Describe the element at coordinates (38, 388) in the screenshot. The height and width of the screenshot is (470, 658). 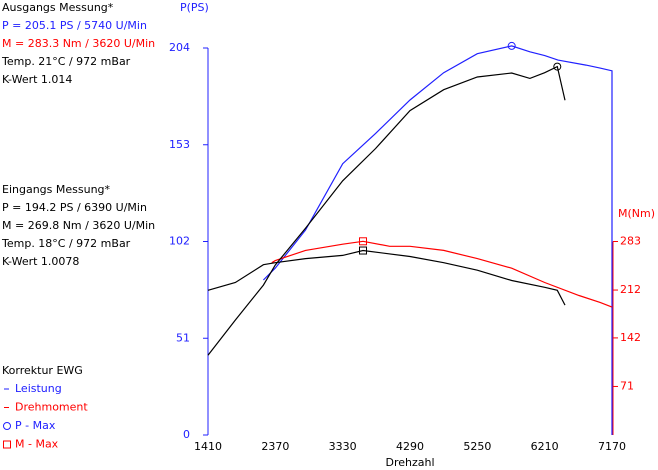
I see `legend-label: Leistung` at that location.